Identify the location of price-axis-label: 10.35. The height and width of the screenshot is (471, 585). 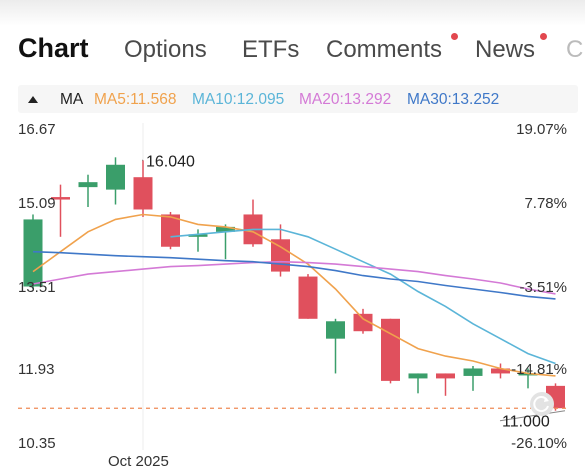
(37, 443).